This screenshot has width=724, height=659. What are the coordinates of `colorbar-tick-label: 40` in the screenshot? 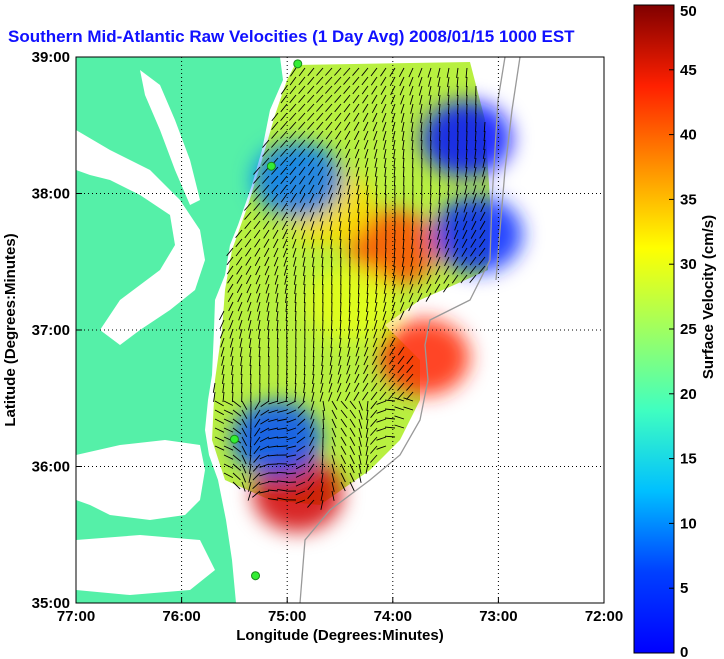 It's located at (688, 135).